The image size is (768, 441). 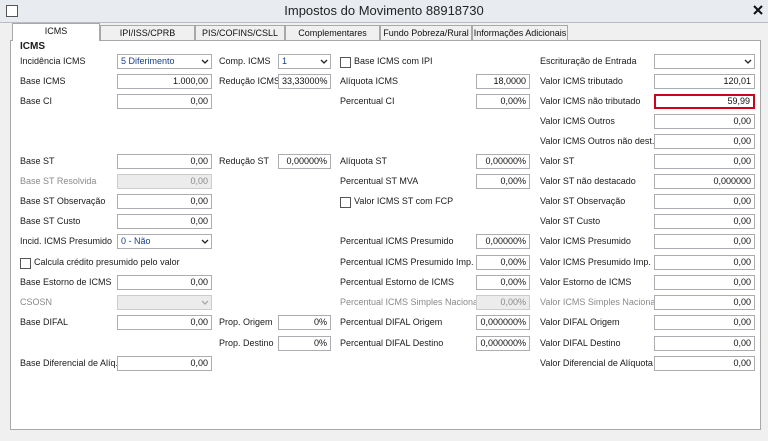 I want to click on field-label: Percentual ST MVA, so click(x=379, y=181).